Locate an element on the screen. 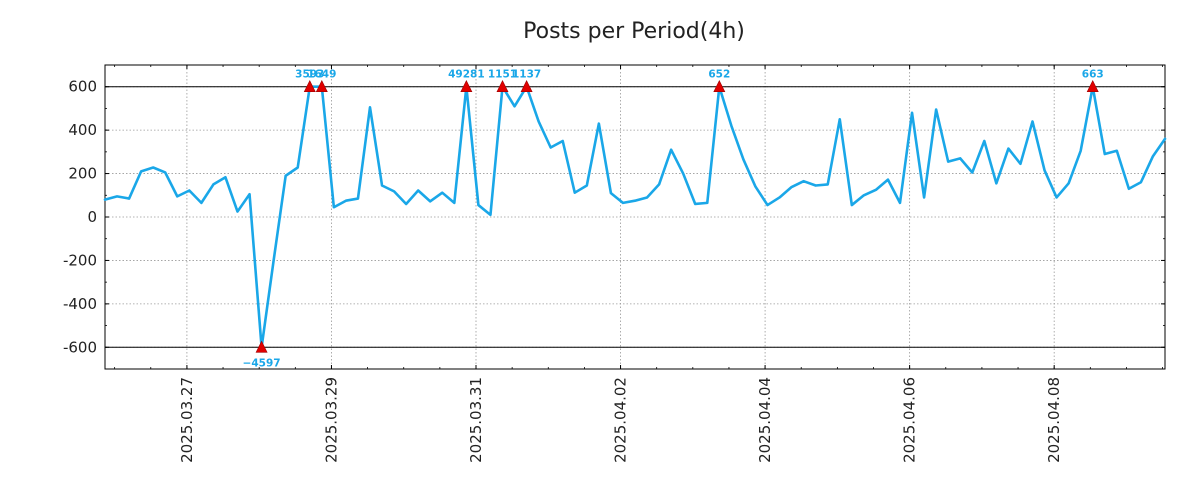 The width and height of the screenshot is (1200, 500). chart-title: Posts per Period(4h) is located at coordinates (634, 31).